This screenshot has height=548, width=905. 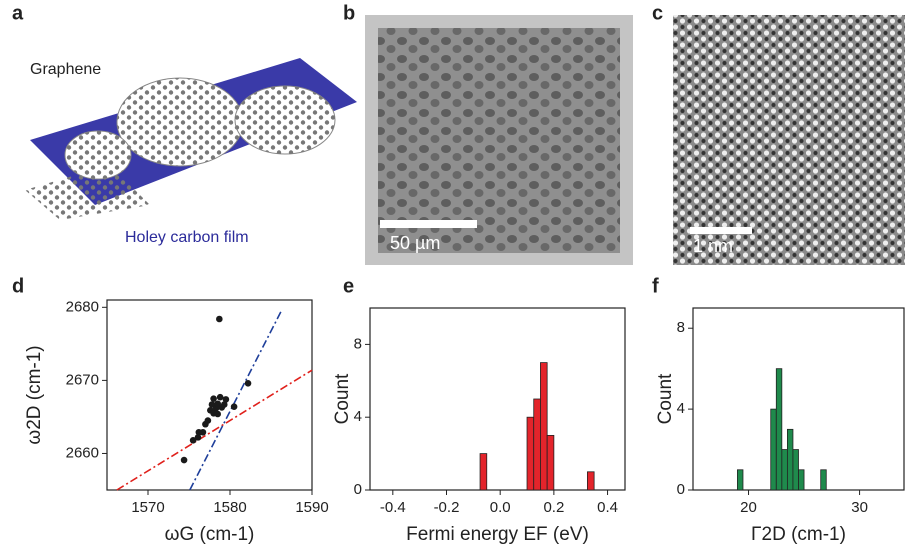 I want to click on panel-label: a, so click(x=18, y=13).